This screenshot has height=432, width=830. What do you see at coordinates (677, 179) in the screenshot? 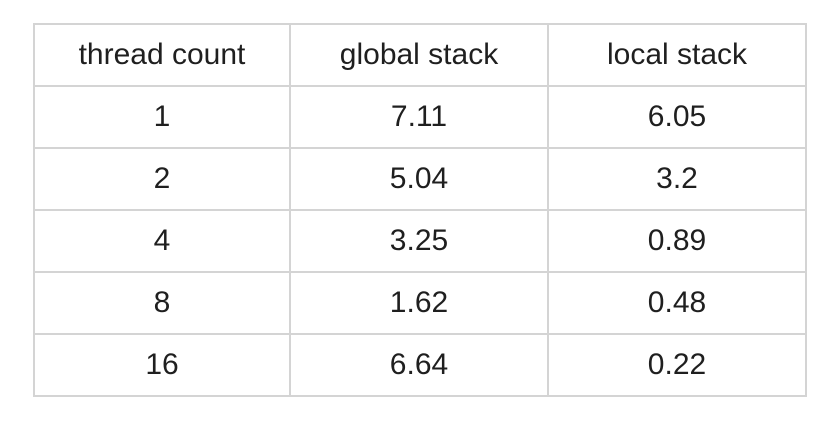
I see `cell-local-stack: 3.2` at bounding box center [677, 179].